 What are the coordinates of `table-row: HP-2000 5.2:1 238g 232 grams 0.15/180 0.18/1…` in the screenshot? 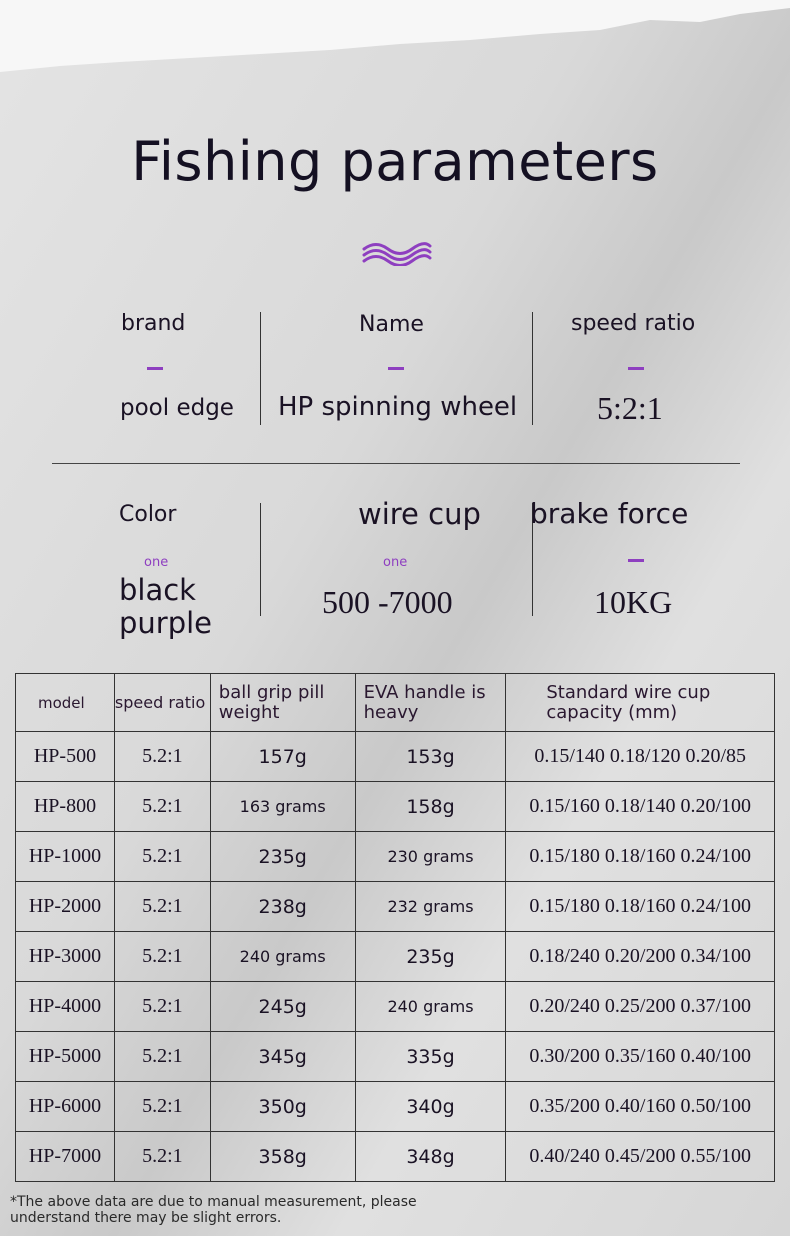 It's located at (395, 906).